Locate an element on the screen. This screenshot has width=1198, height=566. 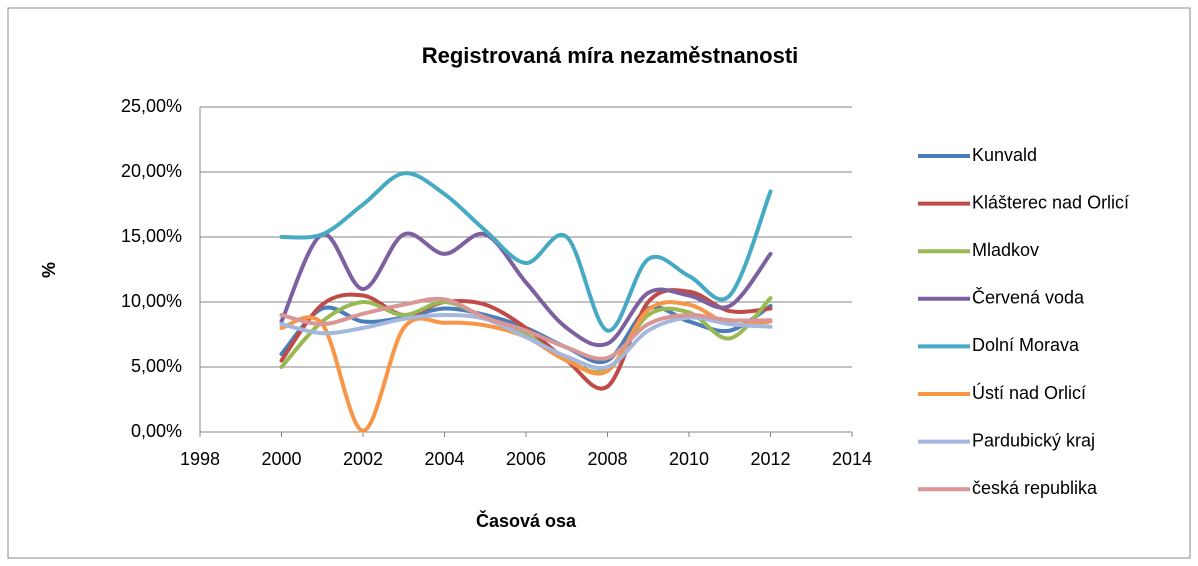
y-tick-label: 15,00% is located at coordinates (151, 236).